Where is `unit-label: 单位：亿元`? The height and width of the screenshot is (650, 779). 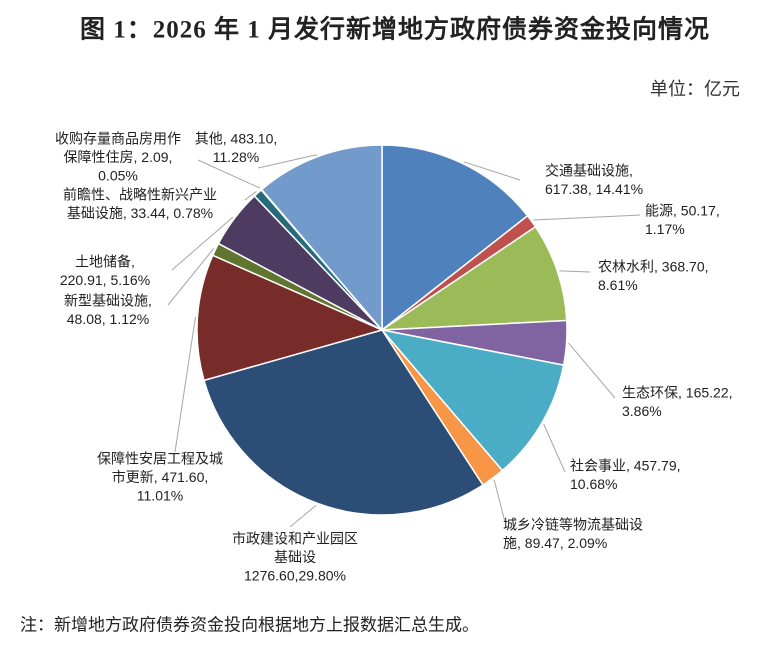 unit-label: 单位：亿元 is located at coordinates (695, 89).